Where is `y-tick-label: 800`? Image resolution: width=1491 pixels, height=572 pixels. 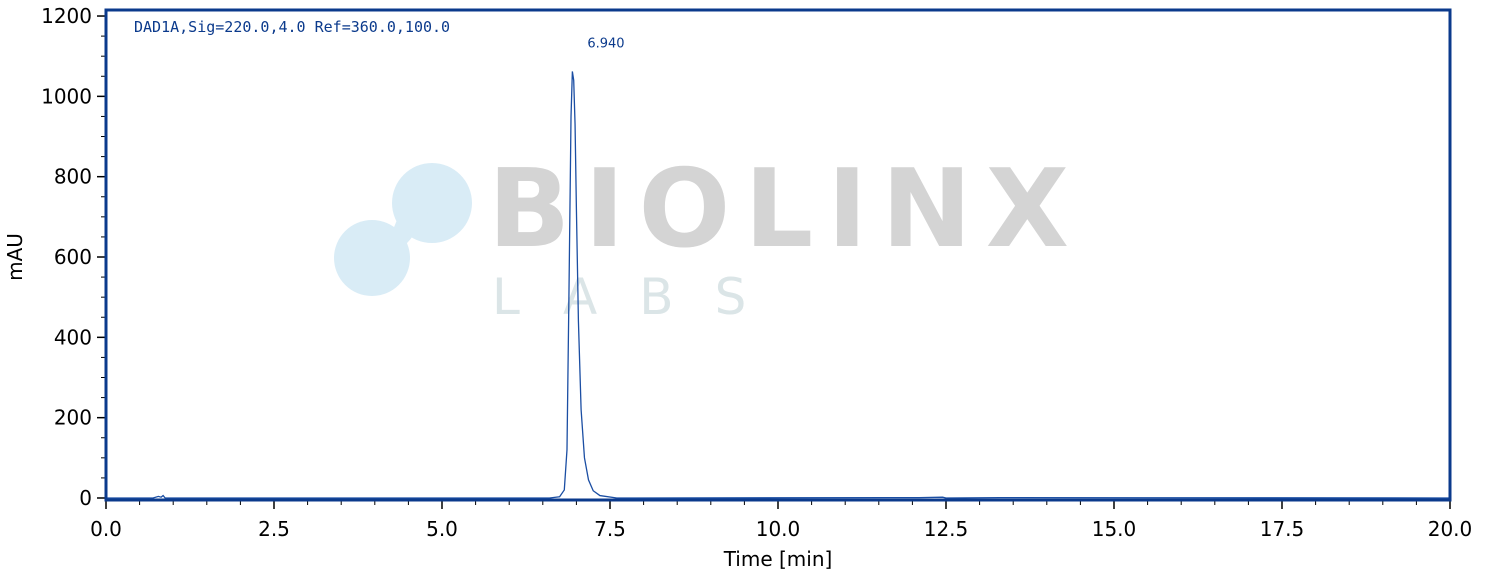 y-tick-label: 800 is located at coordinates (73, 177).